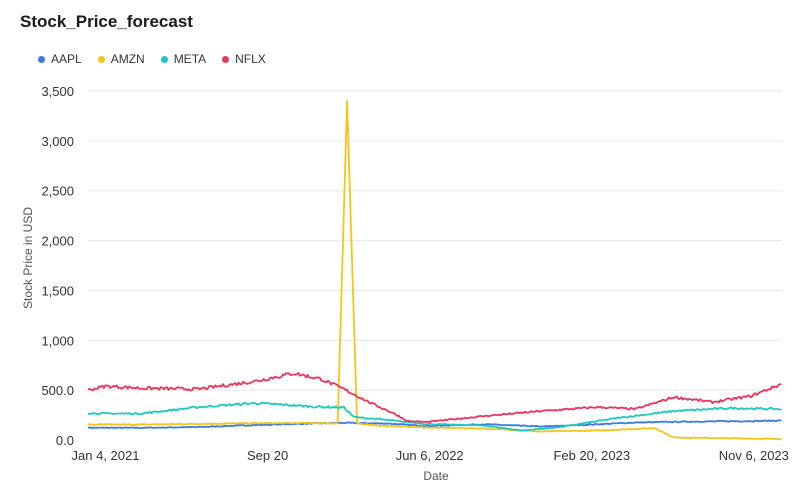  Describe the element at coordinates (267, 455) in the screenshot. I see `x-tick-label: Sep 20` at that location.